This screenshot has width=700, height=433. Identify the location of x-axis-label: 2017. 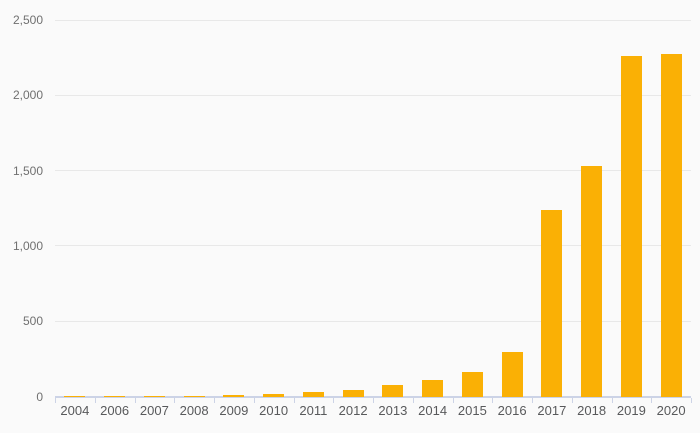
(552, 410).